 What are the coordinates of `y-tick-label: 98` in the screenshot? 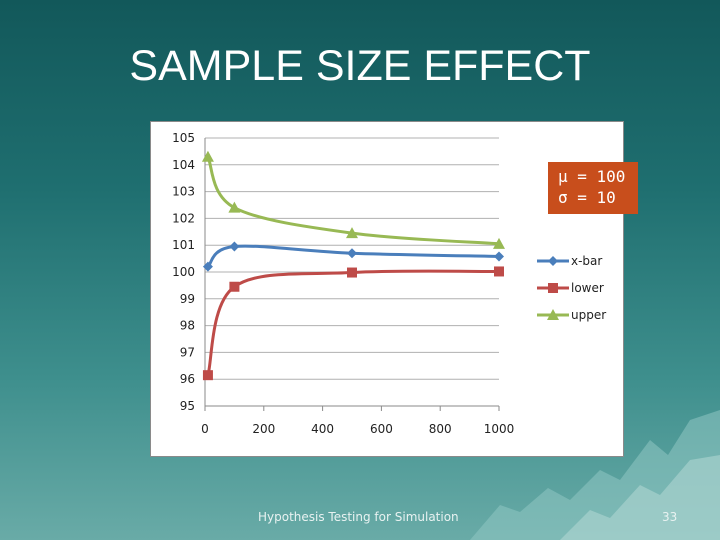 It's located at (187, 326).